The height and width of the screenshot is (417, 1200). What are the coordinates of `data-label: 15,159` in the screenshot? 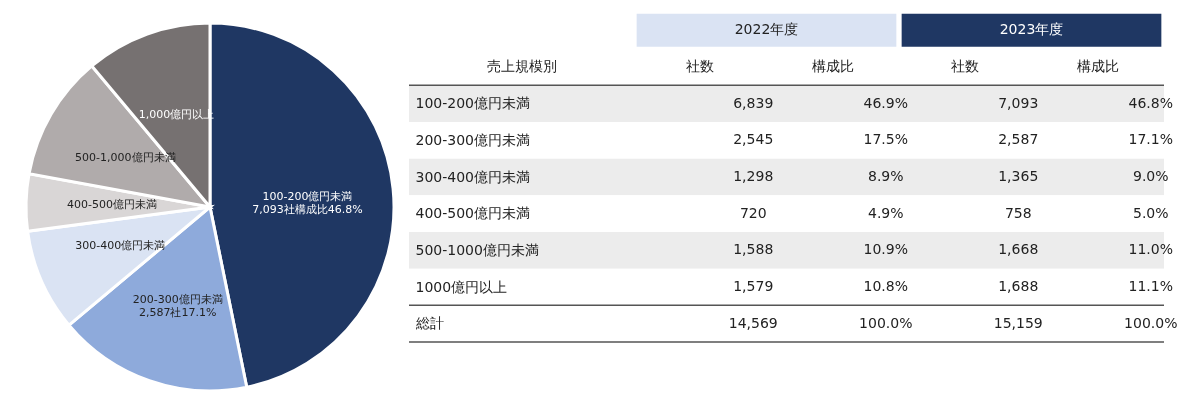 It's located at (1018, 322).